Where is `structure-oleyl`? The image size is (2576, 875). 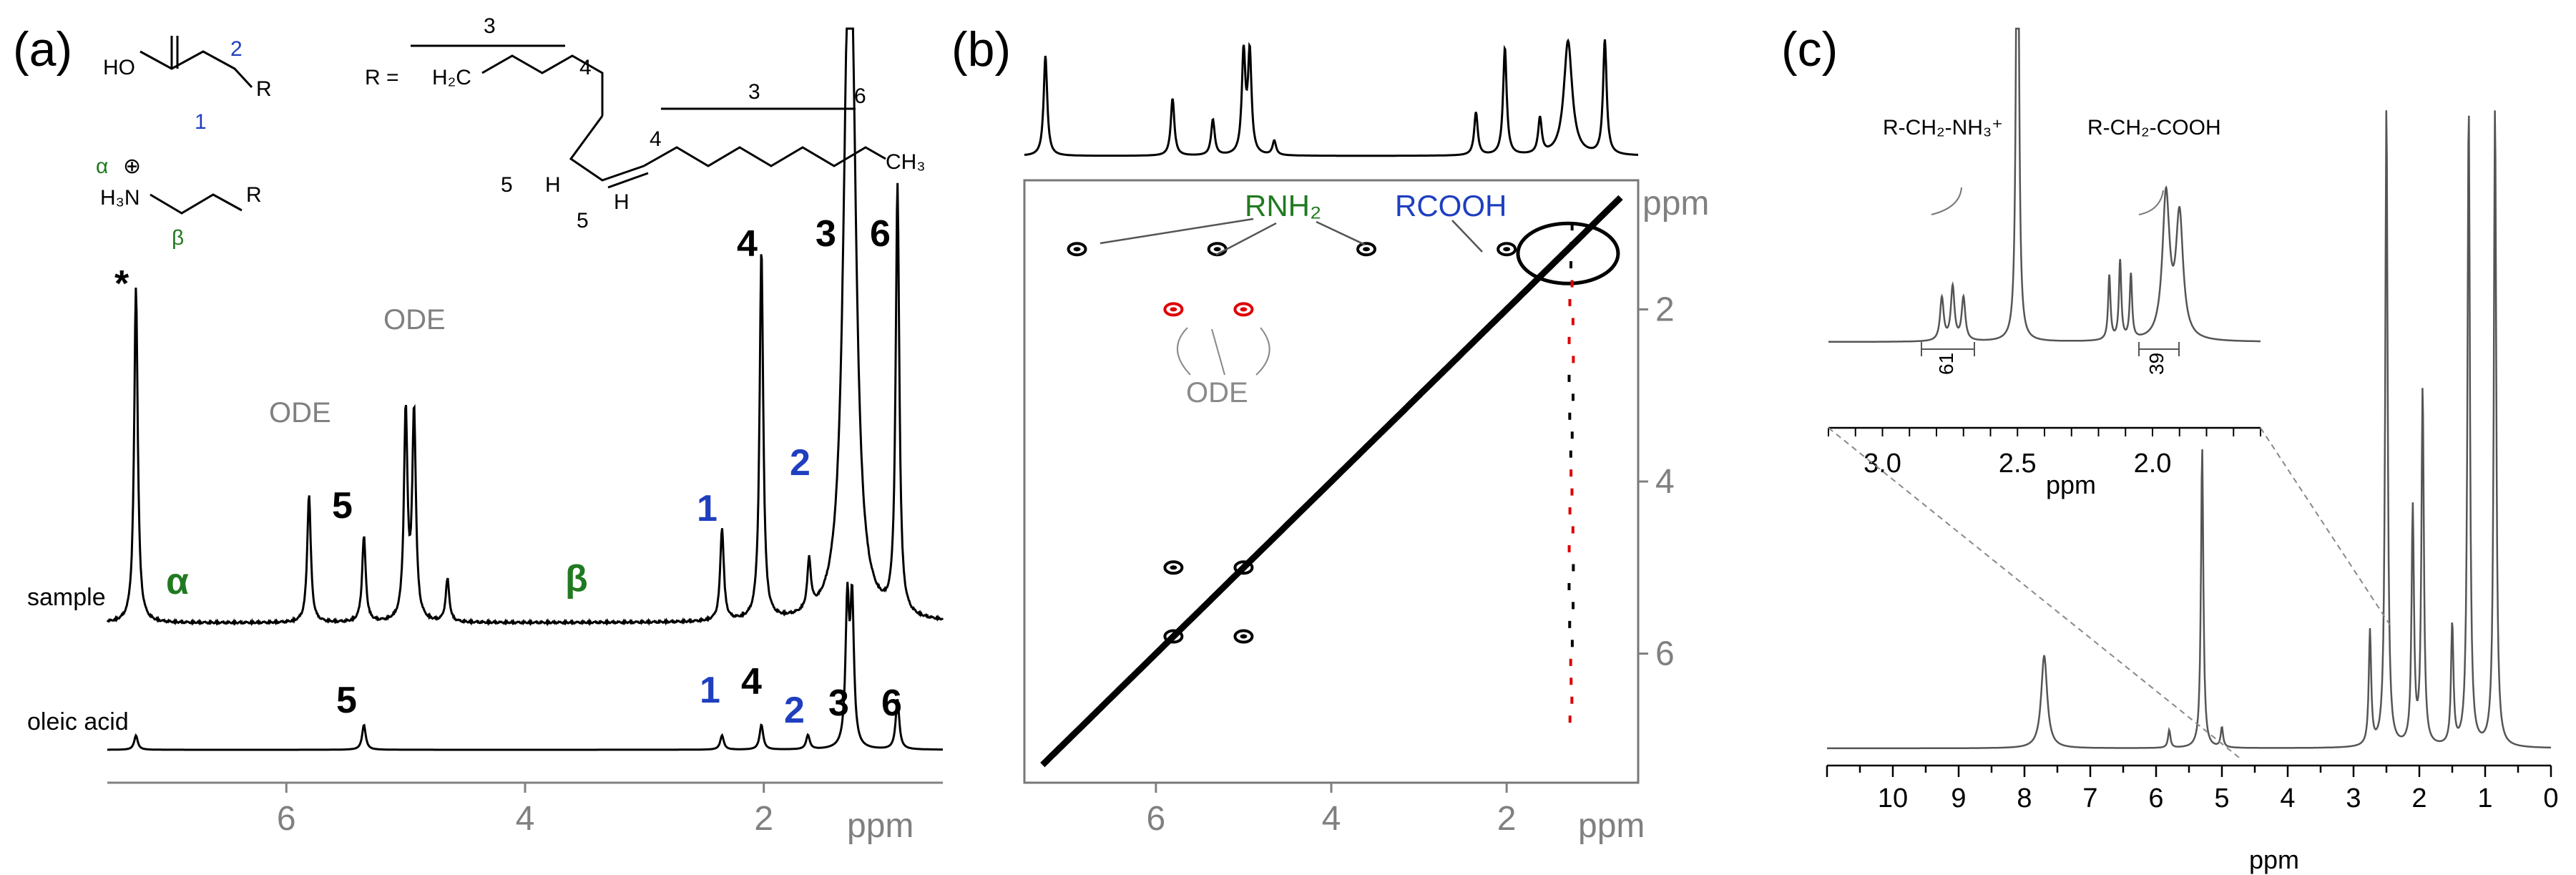
structure-oleyl is located at coordinates (648, 116).